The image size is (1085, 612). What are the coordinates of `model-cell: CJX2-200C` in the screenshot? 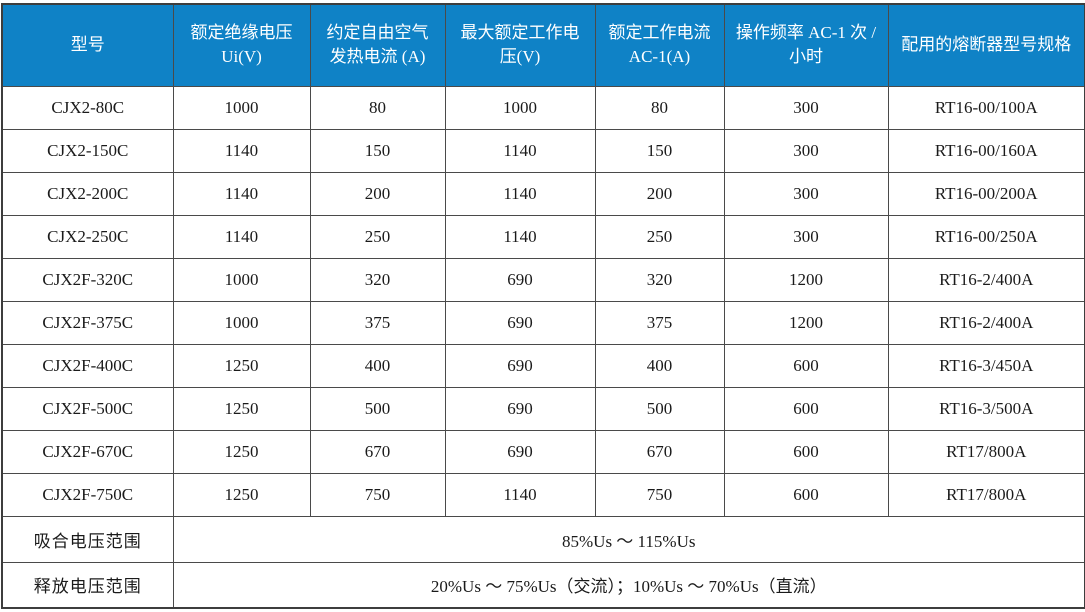 It's located at (87, 193).